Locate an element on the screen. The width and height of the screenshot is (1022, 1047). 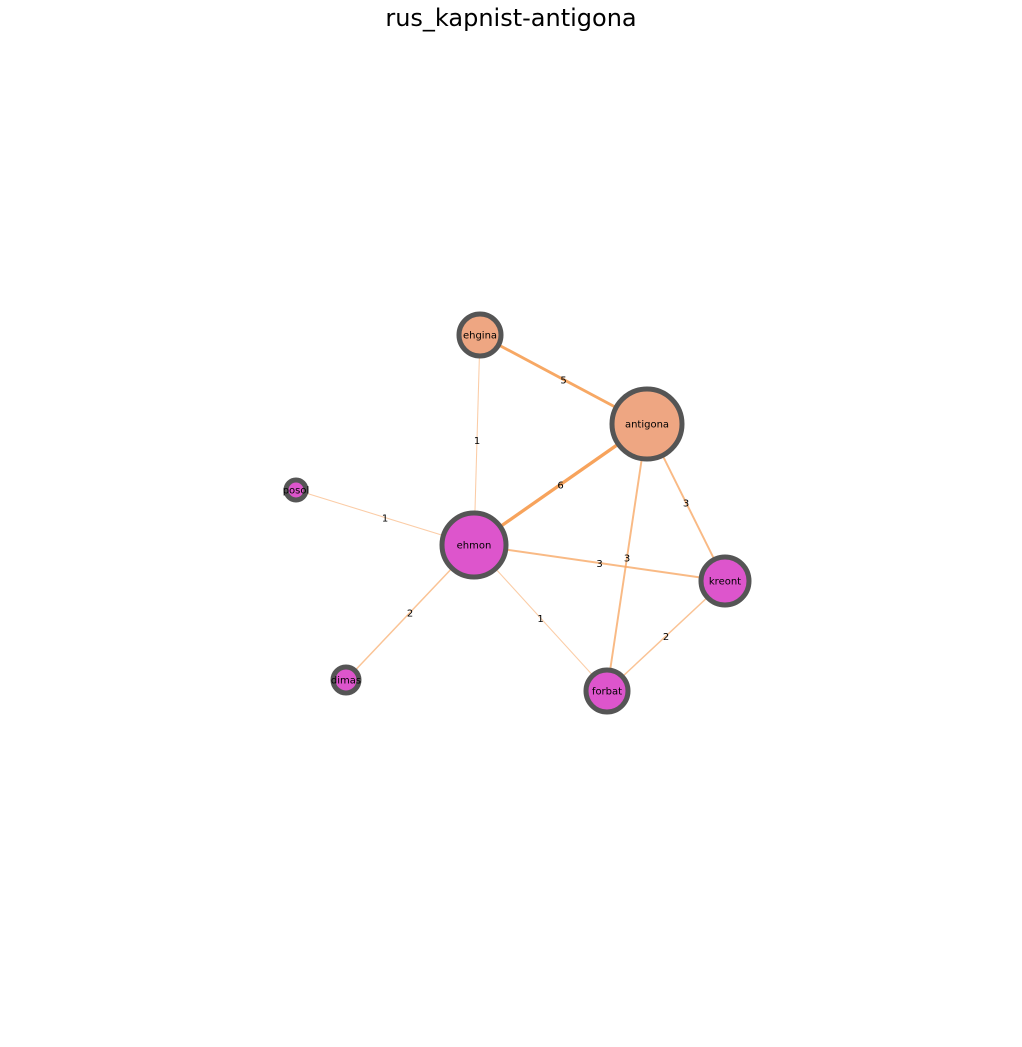
node-label-dimas: dimas is located at coordinates (346, 681).